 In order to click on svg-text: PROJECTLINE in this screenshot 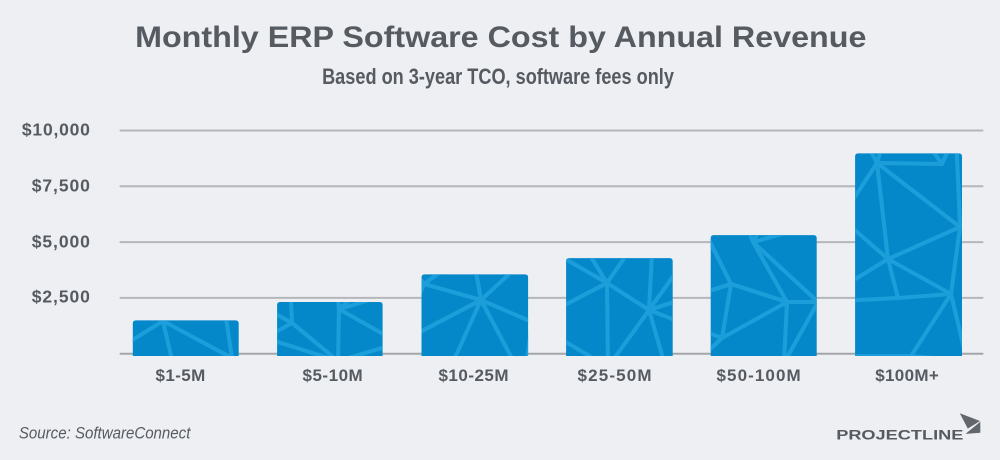, I will do `click(899, 435)`.